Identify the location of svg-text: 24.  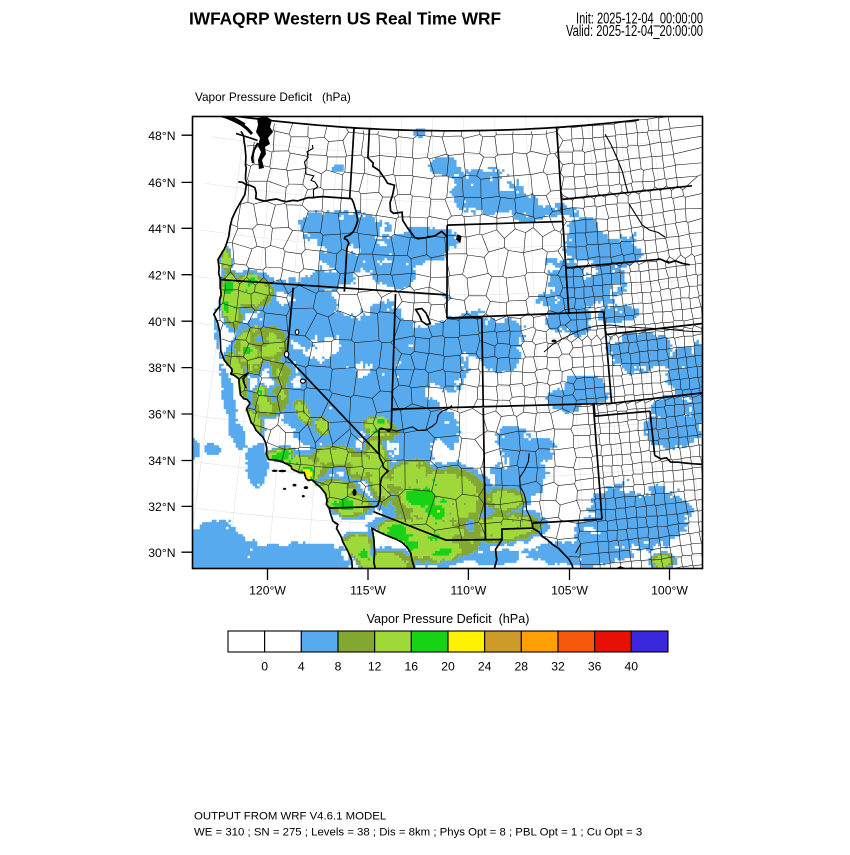
(485, 667).